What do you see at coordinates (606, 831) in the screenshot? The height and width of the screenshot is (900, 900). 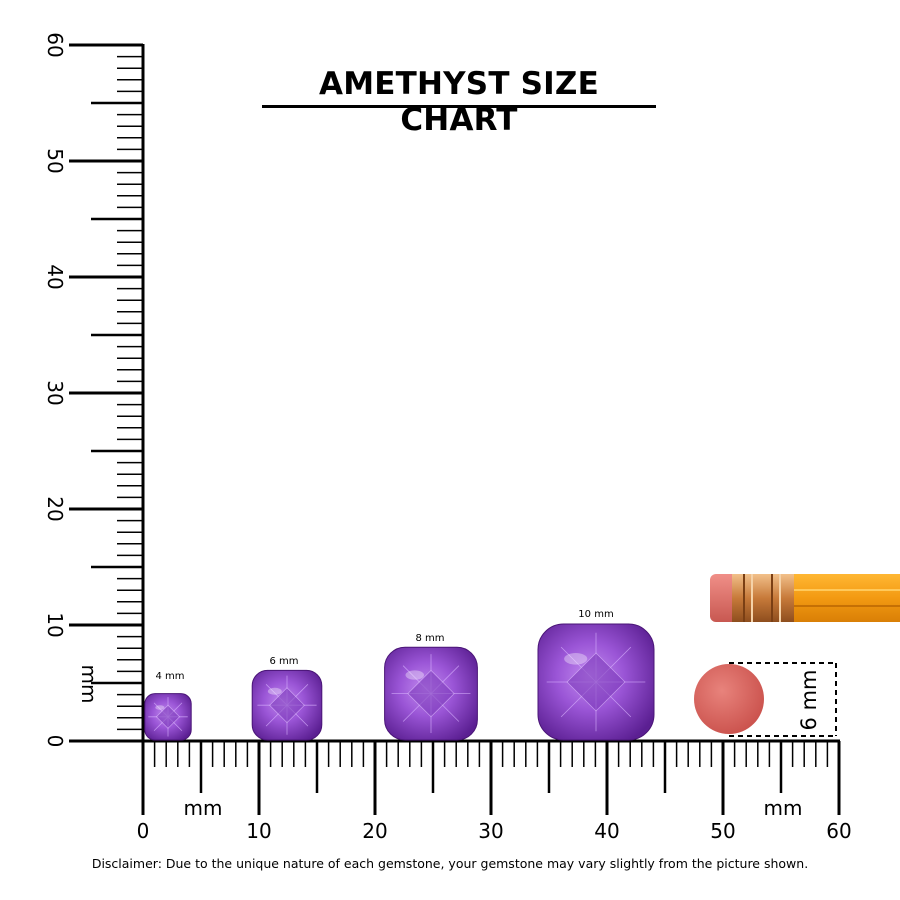 I see `x-tick-label: 40` at bounding box center [606, 831].